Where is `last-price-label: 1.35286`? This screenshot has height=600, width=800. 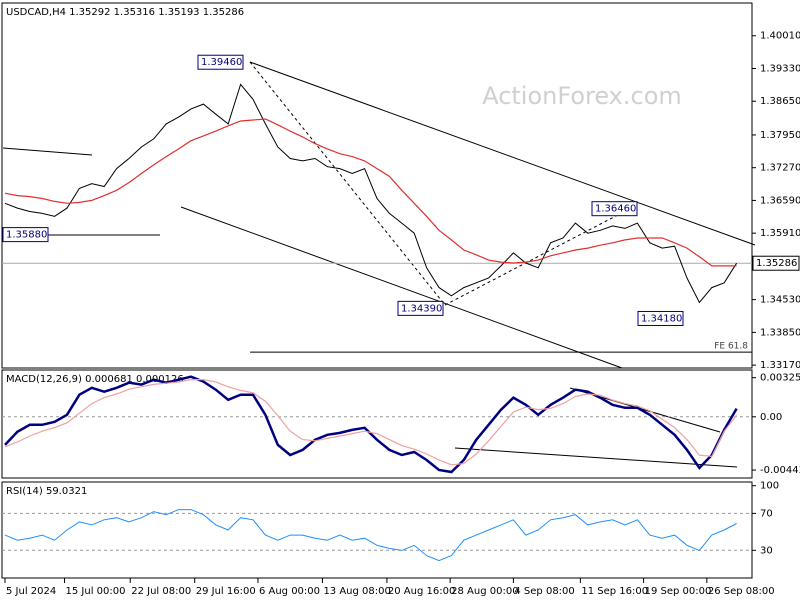
last-price-label: 1.35286 is located at coordinates (776, 263).